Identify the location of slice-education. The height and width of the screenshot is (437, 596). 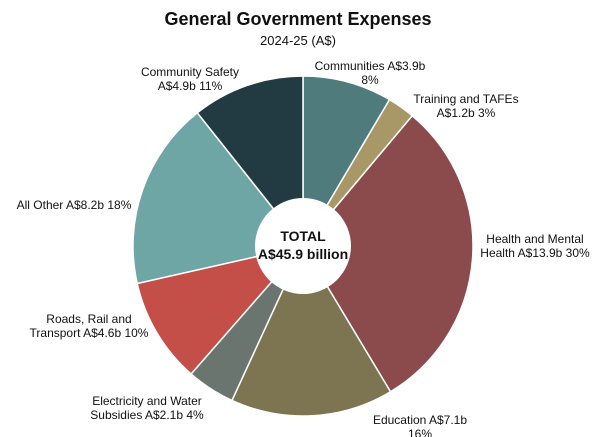
(311, 330).